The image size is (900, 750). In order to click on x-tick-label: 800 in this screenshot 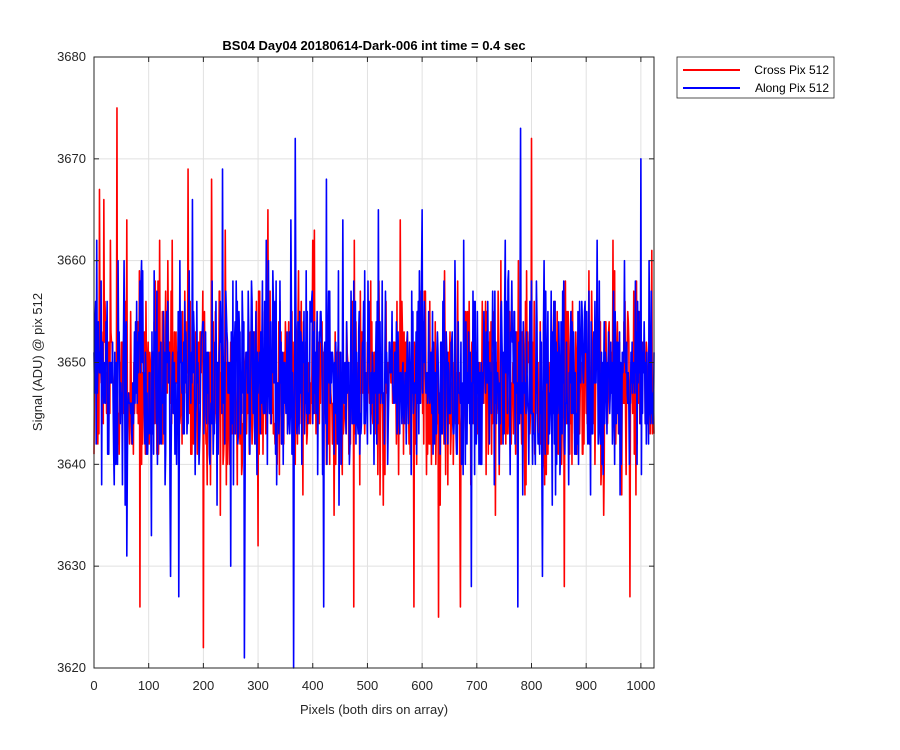, I will do `click(532, 685)`.